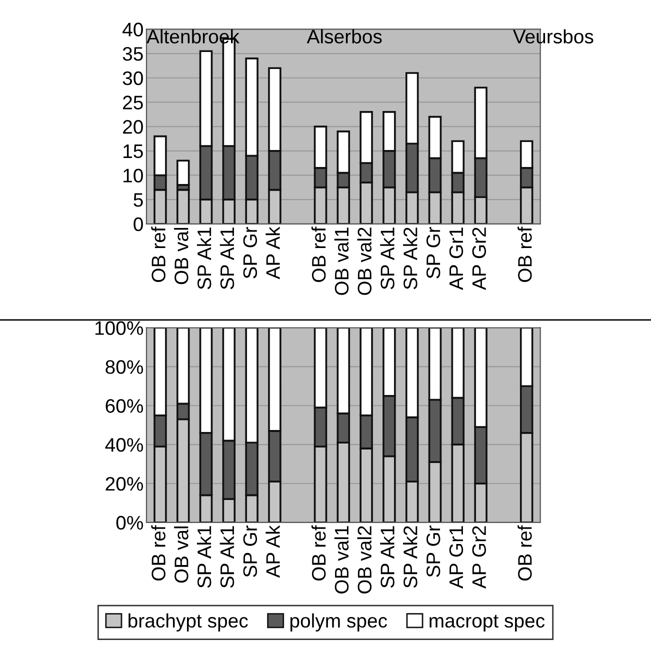 This screenshot has height=649, width=651. I want to click on y-tick-label: 30, so click(132, 78).